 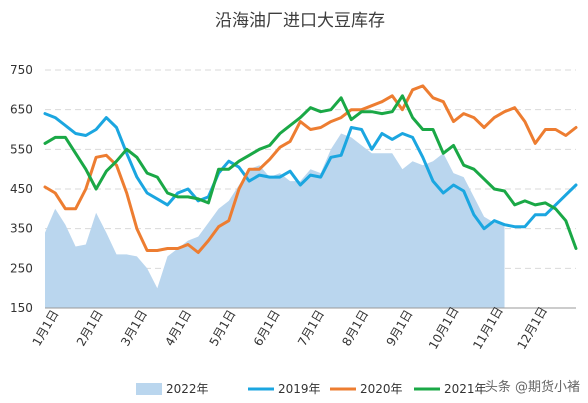 I want to click on x-tick-label: 2月1日, so click(x=90, y=327).